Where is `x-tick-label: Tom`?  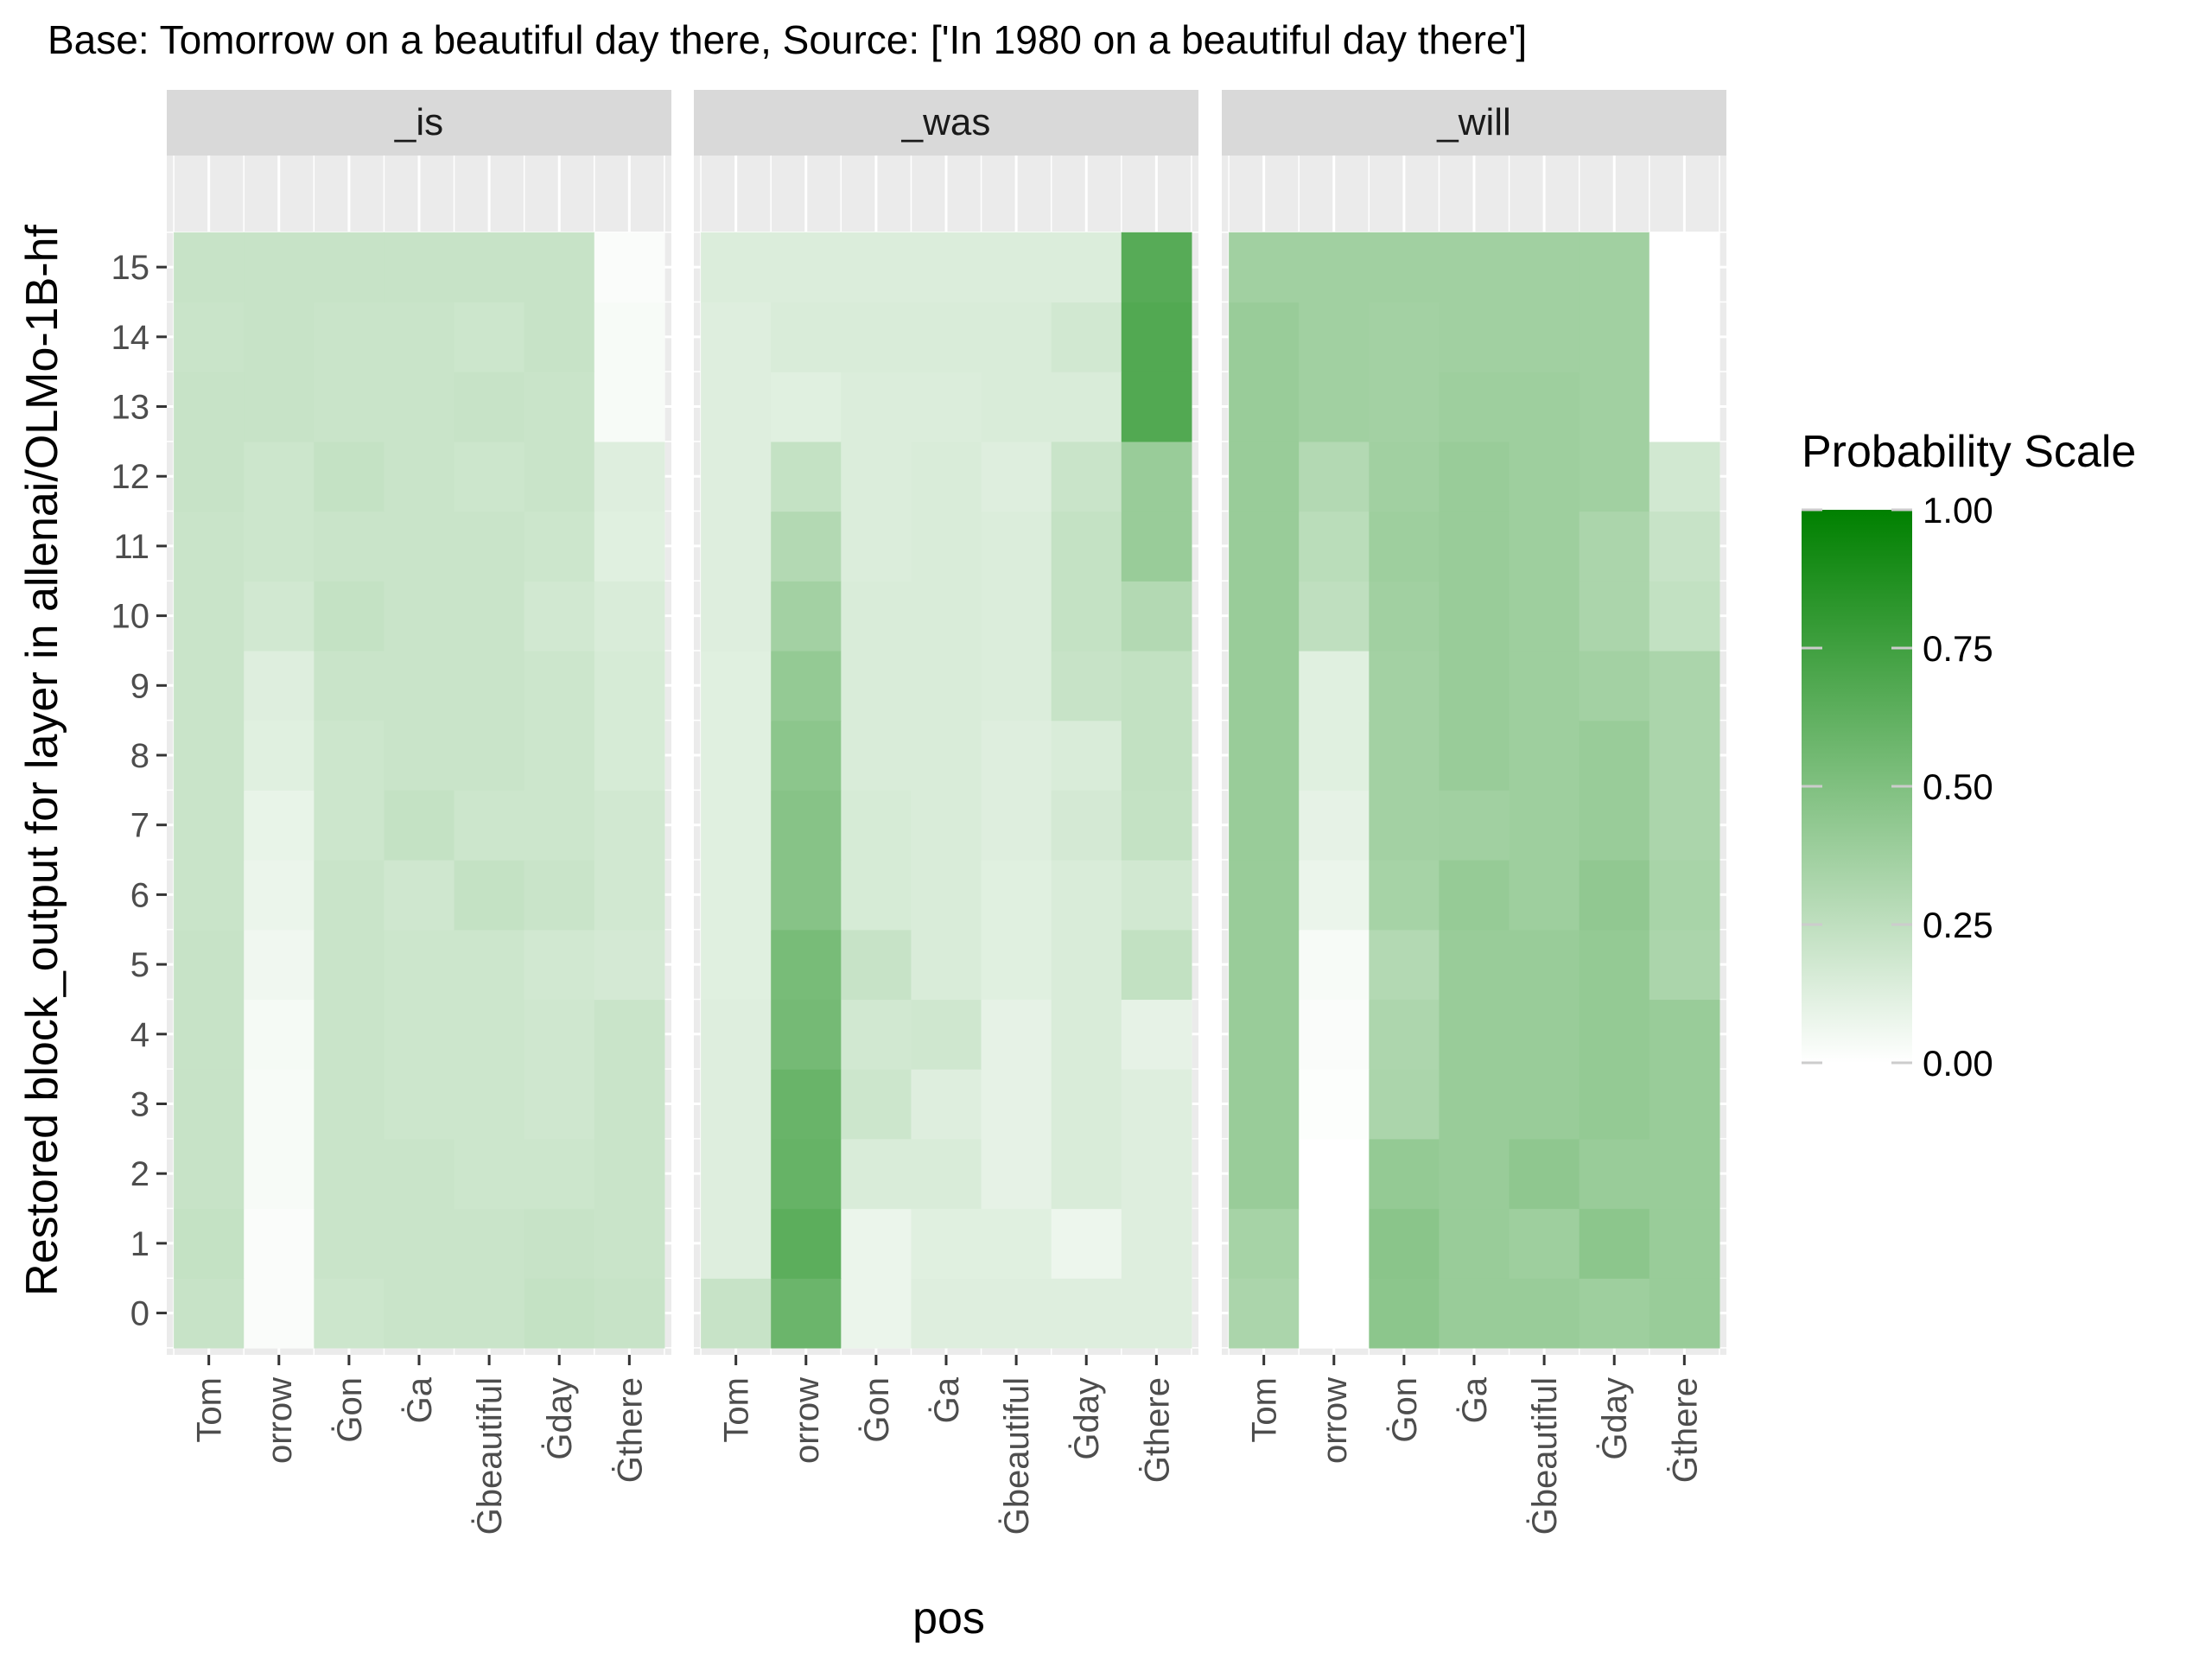
x-tick-label: Tom is located at coordinates (737, 1410).